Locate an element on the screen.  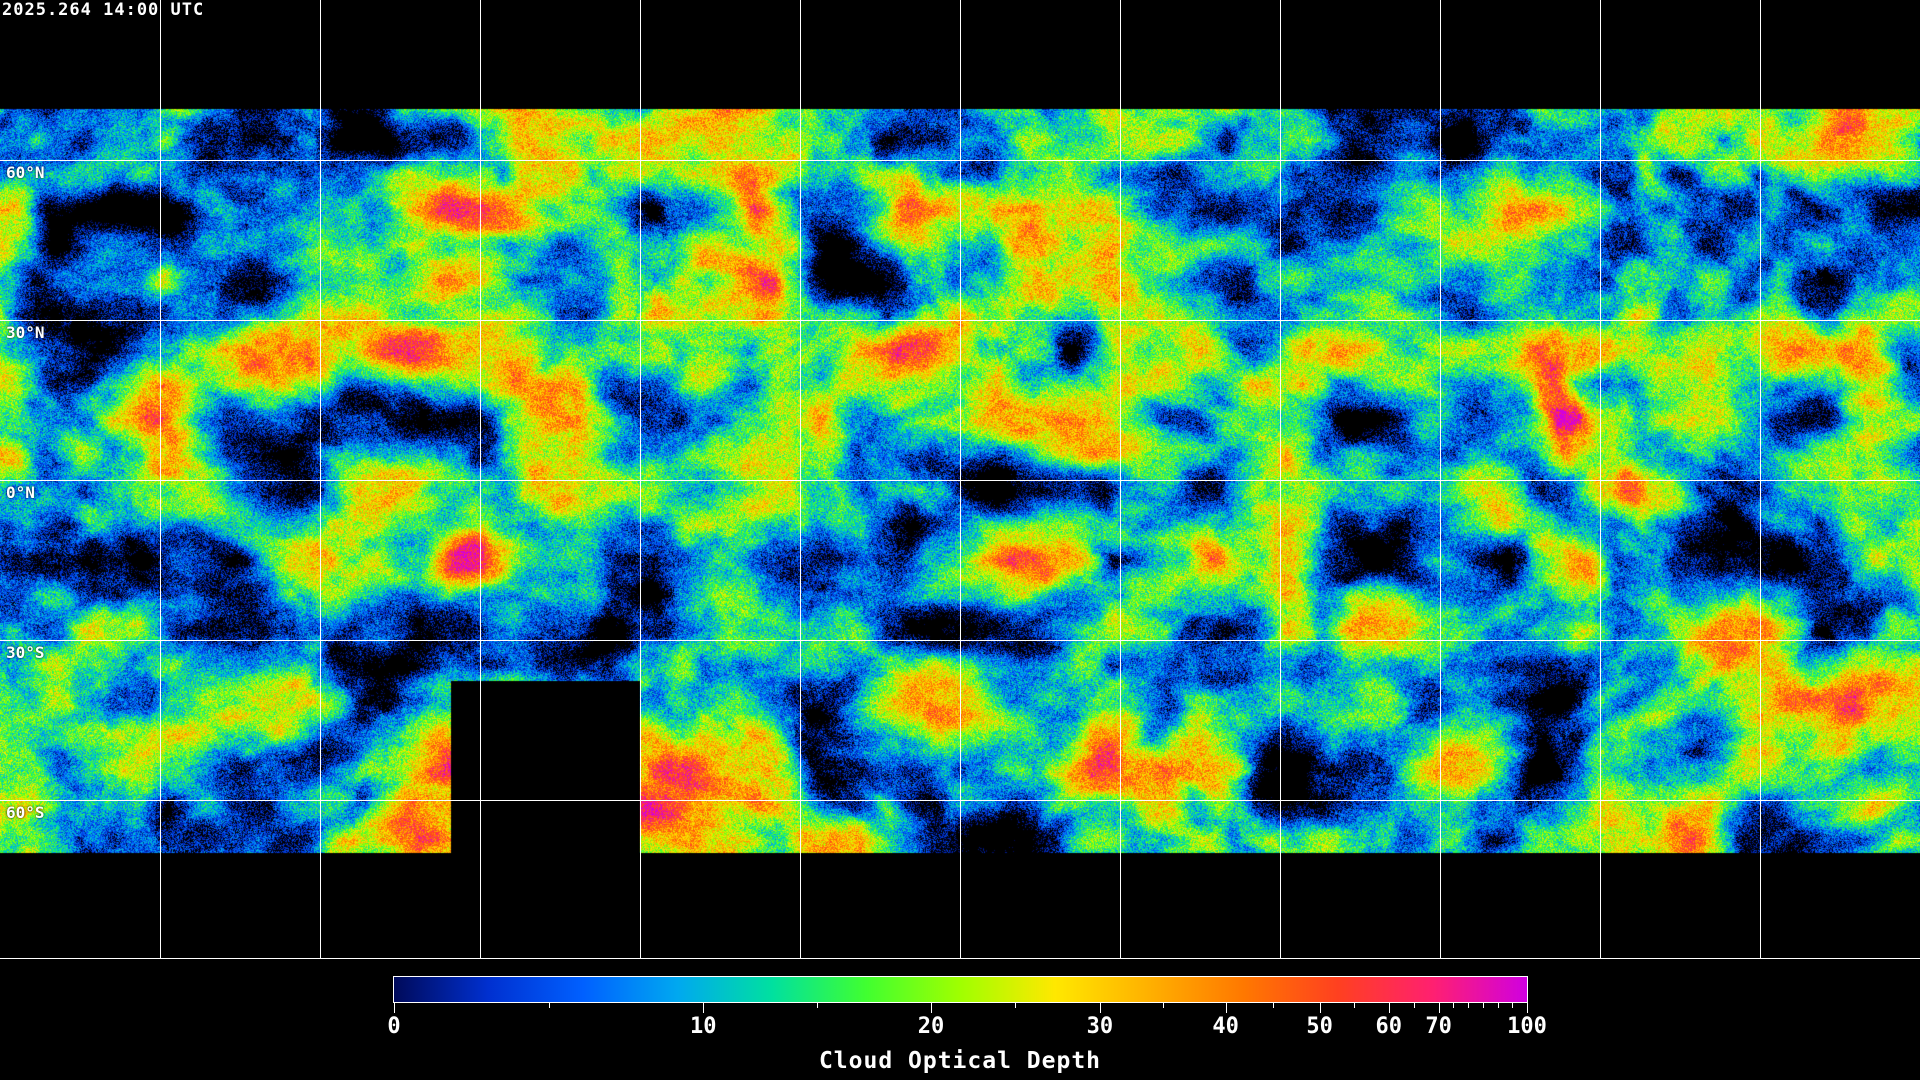
latitude-label: 30°S is located at coordinates (25, 652).